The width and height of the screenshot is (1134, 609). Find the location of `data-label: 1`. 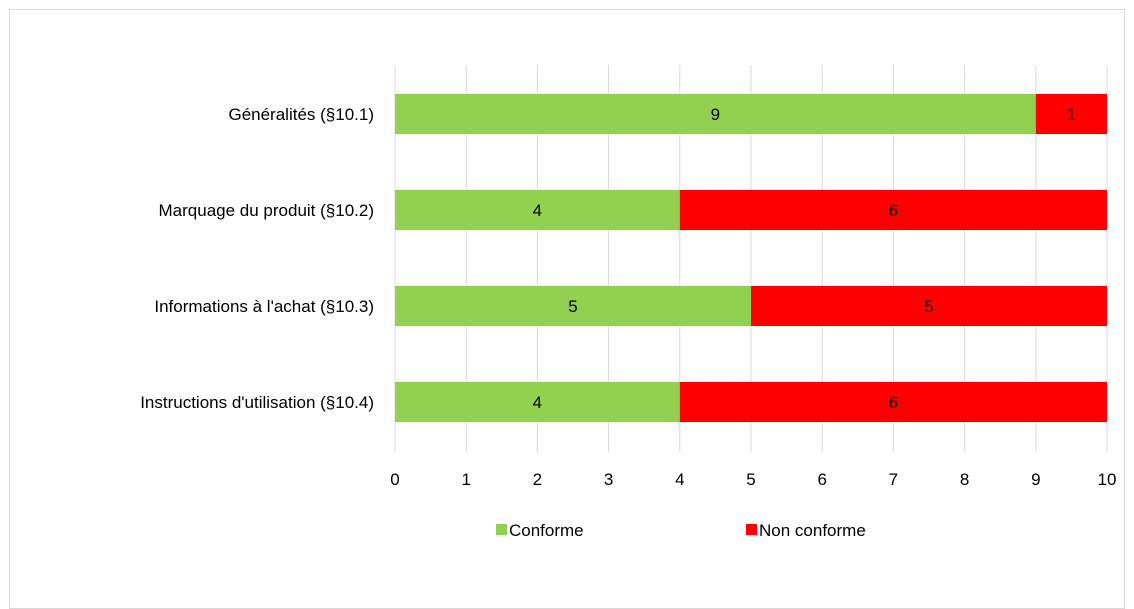

data-label: 1 is located at coordinates (1071, 114).